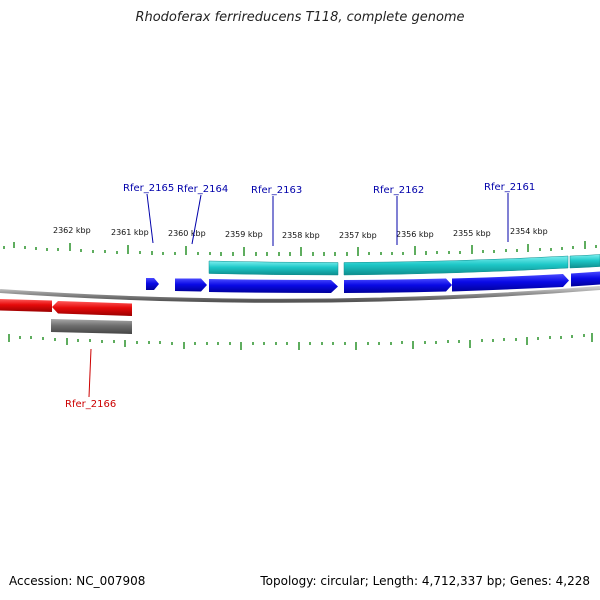 The width and height of the screenshot is (600, 600). What do you see at coordinates (415, 234) in the screenshot?
I see `scale-label: 2356 kbp` at bounding box center [415, 234].